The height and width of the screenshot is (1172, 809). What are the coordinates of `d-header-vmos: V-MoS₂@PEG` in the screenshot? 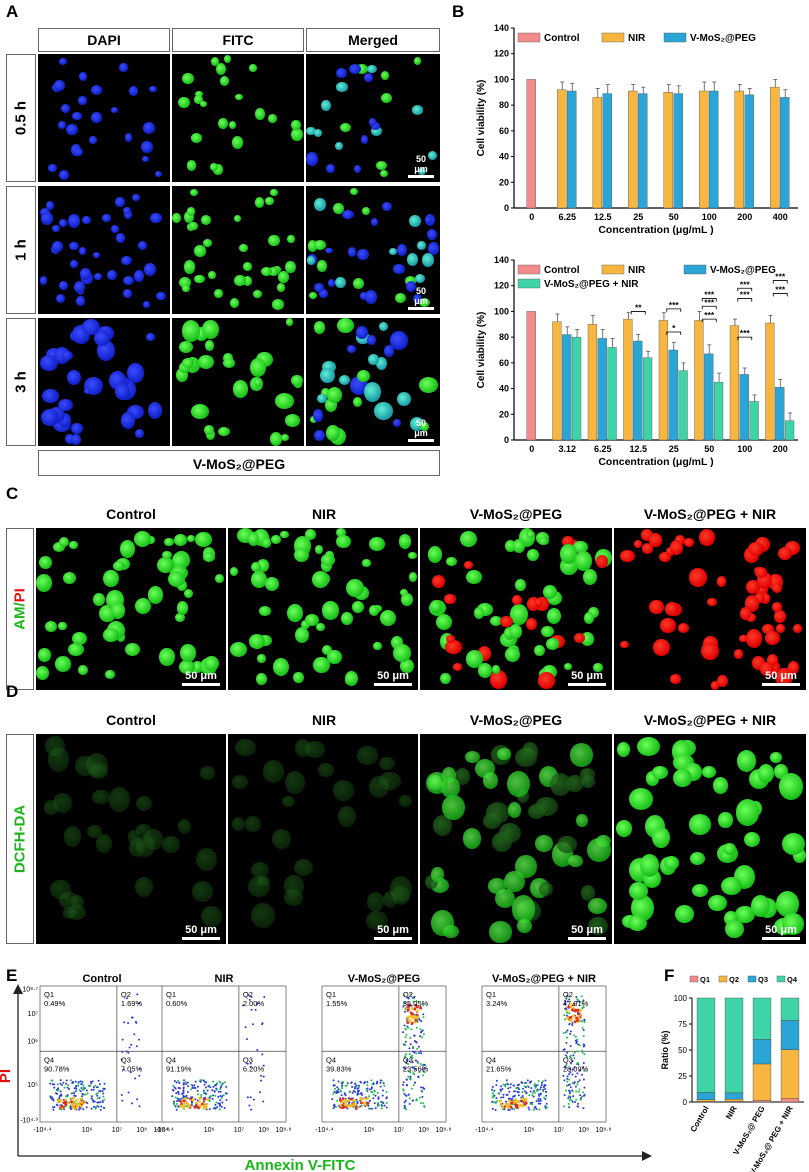 It's located at (516, 720).